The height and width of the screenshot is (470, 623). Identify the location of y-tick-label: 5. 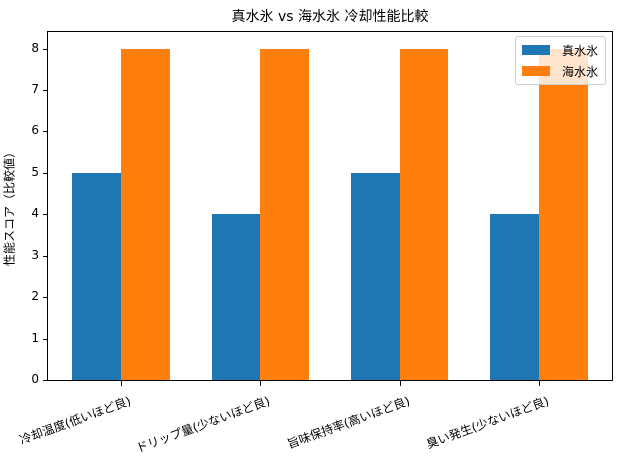
(35, 171).